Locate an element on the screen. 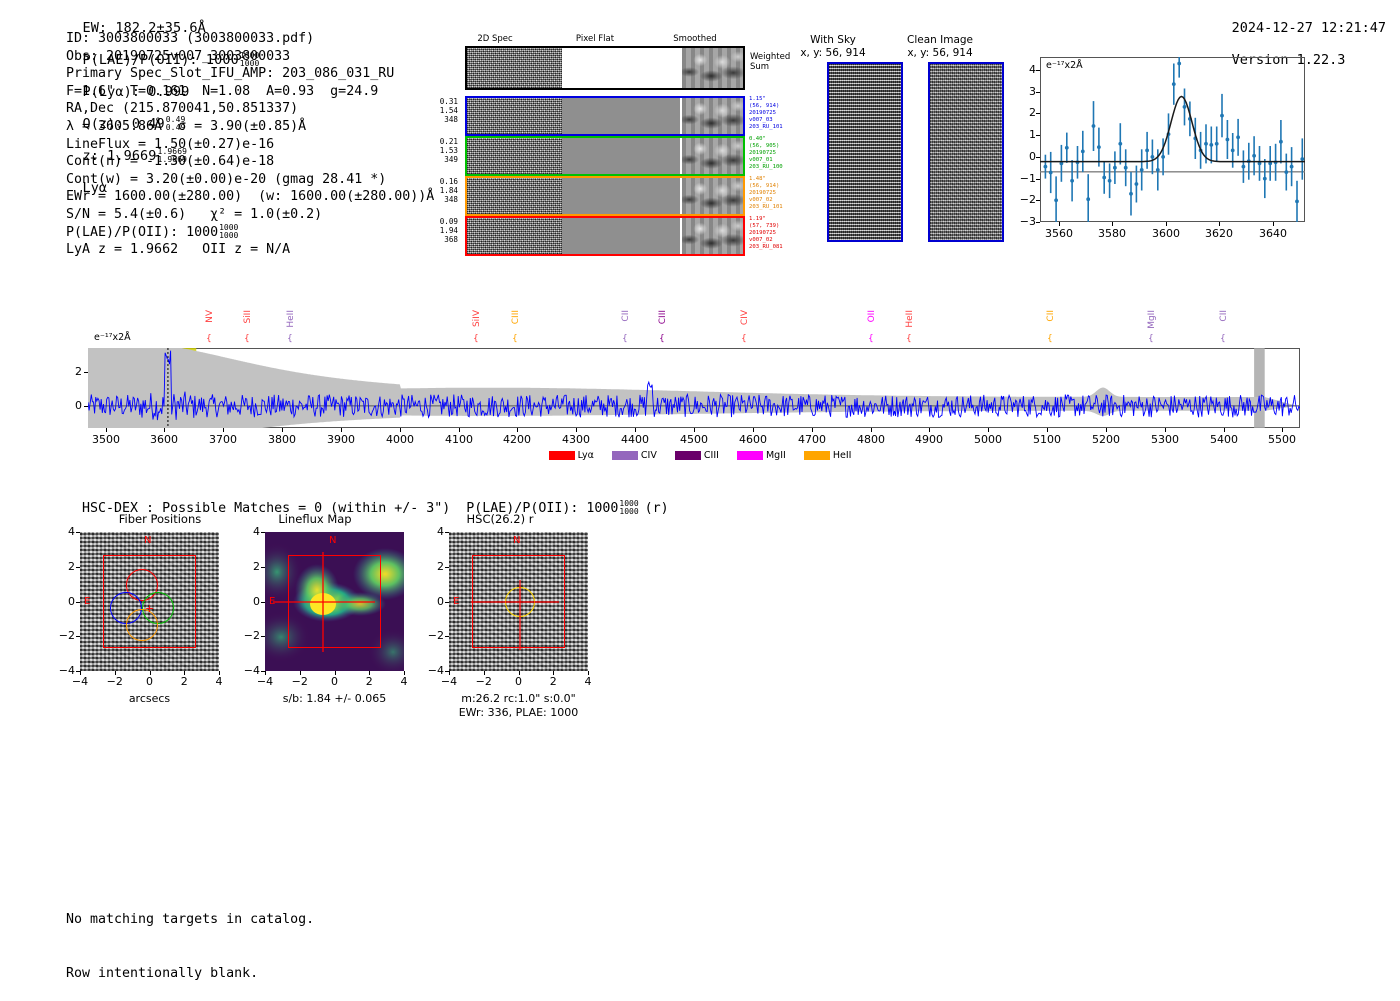 The width and height of the screenshot is (1400, 1001). panel-xtick: −4 is located at coordinates (265, 681).